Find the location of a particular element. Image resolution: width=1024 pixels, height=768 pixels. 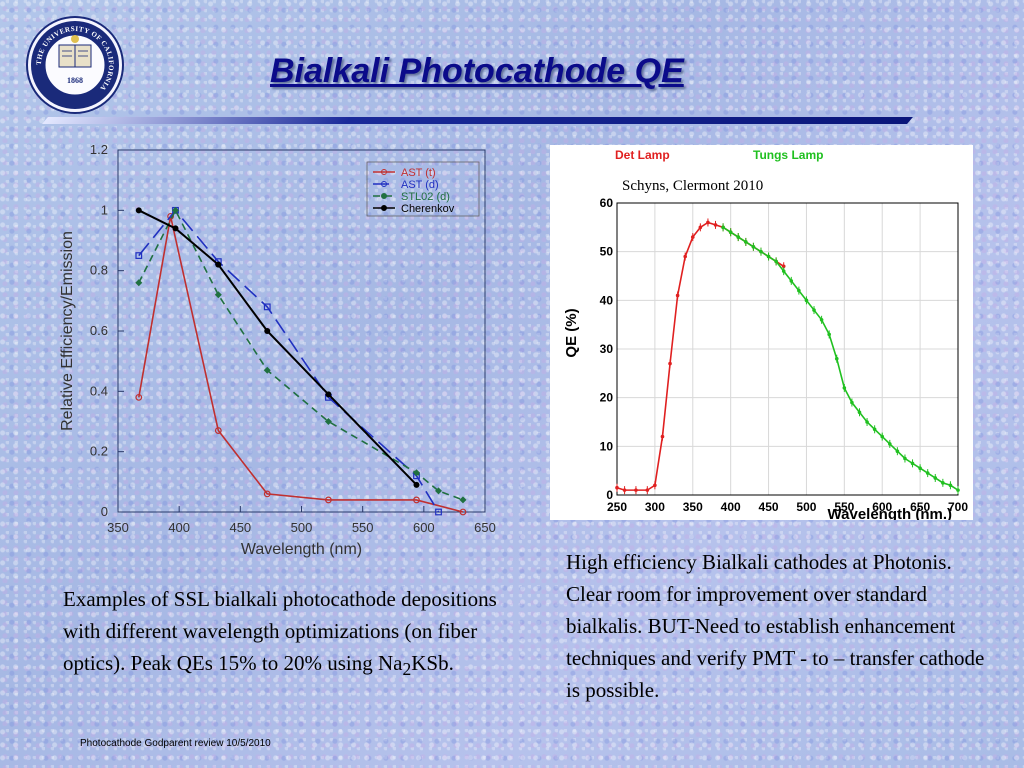

legend-marker-cherenkov is located at coordinates (384, 208).